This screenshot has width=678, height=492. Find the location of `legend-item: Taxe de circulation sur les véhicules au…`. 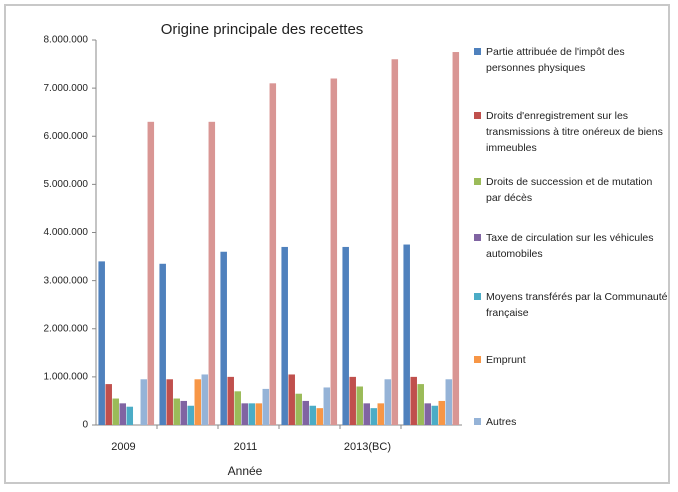

legend-item: Taxe de circulation sur les véhicules au… is located at coordinates (571, 246).